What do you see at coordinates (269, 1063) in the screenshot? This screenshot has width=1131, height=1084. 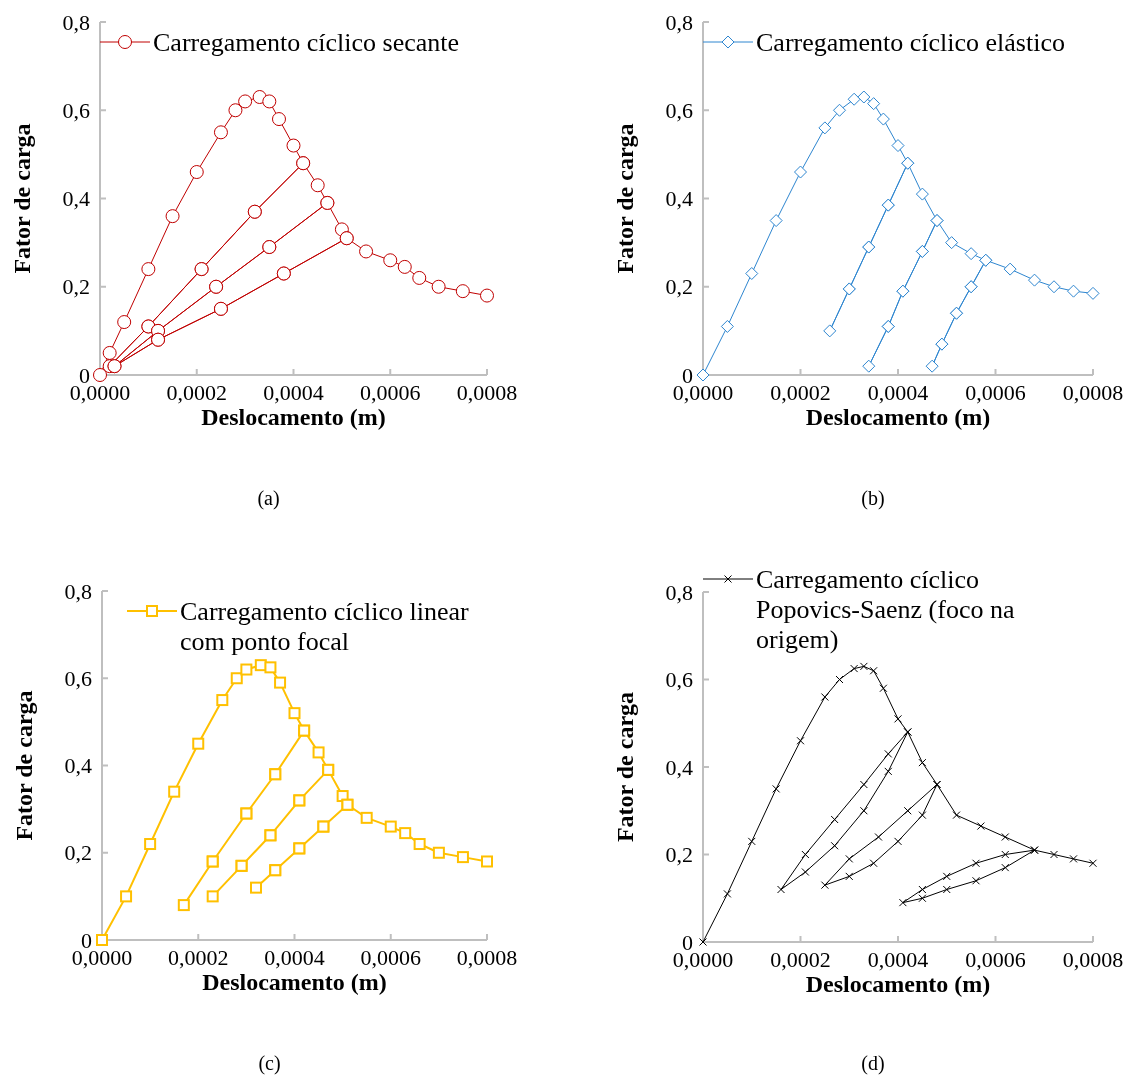 I see `text: (c)` at bounding box center [269, 1063].